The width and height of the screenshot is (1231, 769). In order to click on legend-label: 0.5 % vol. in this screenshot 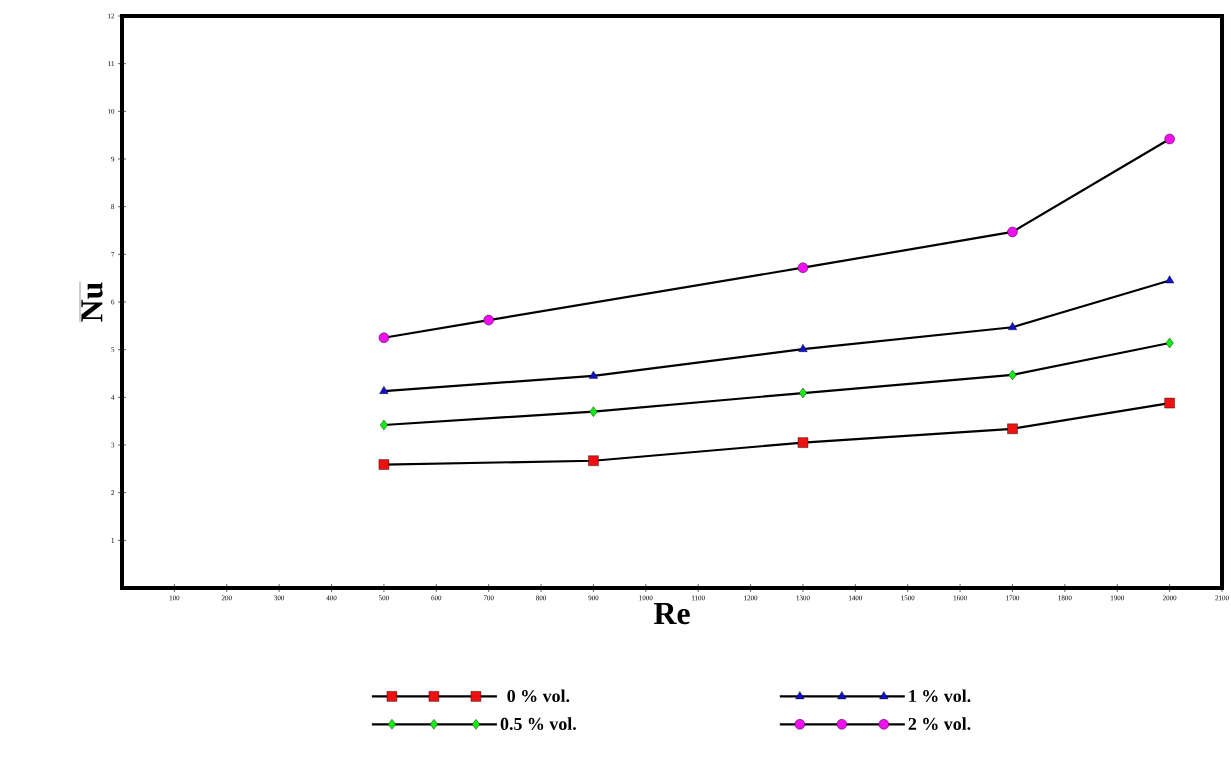, I will do `click(538, 724)`.